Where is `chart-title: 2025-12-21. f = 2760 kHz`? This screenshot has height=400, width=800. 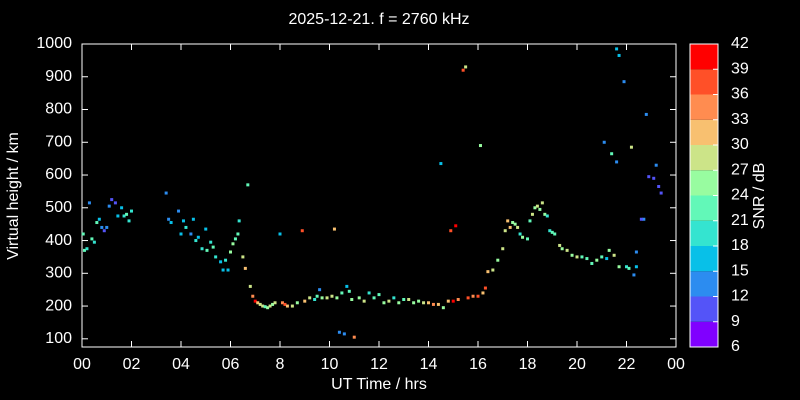
chart-title: 2025-12-21. f = 2760 kHz is located at coordinates (378, 19).